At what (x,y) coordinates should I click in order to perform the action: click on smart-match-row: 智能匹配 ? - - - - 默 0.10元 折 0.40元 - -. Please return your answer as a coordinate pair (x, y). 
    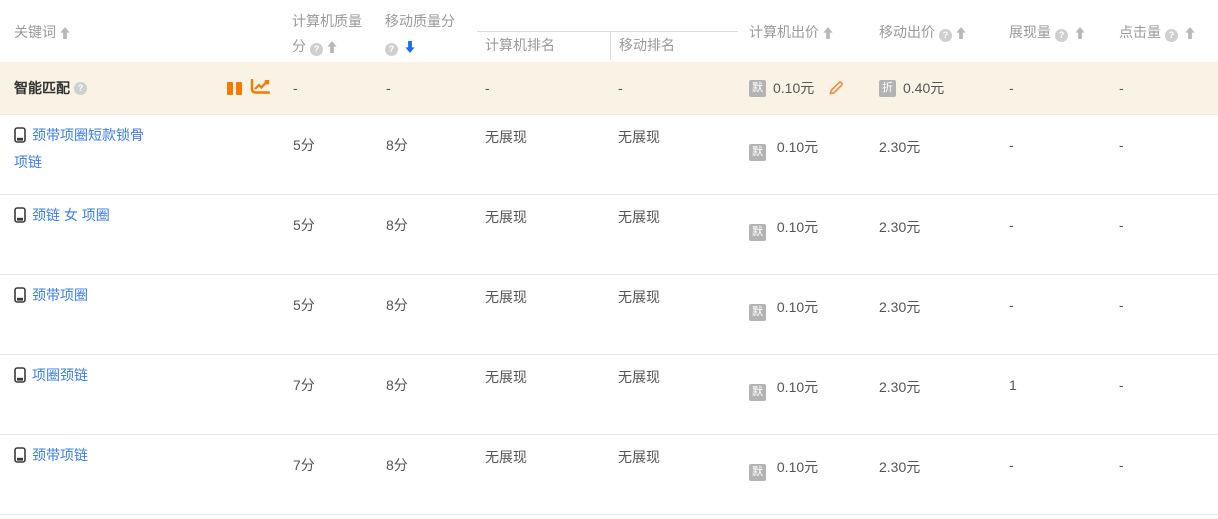
    Looking at the image, I should click on (609, 88).